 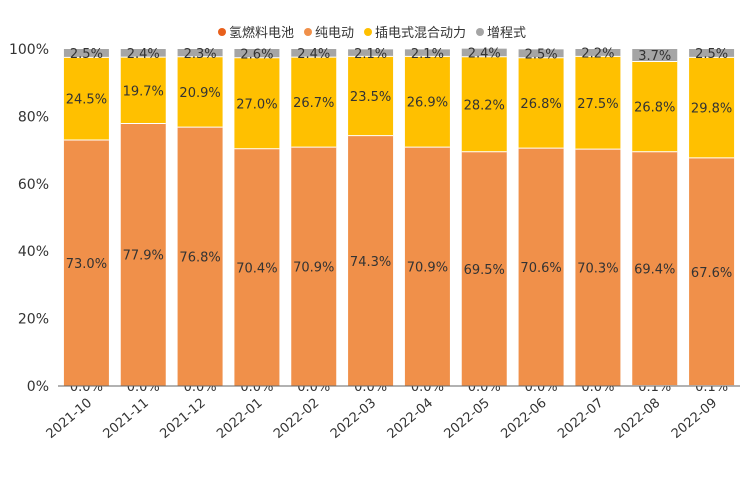 I want to click on x-tick-label: 2022-01, so click(x=239, y=419).